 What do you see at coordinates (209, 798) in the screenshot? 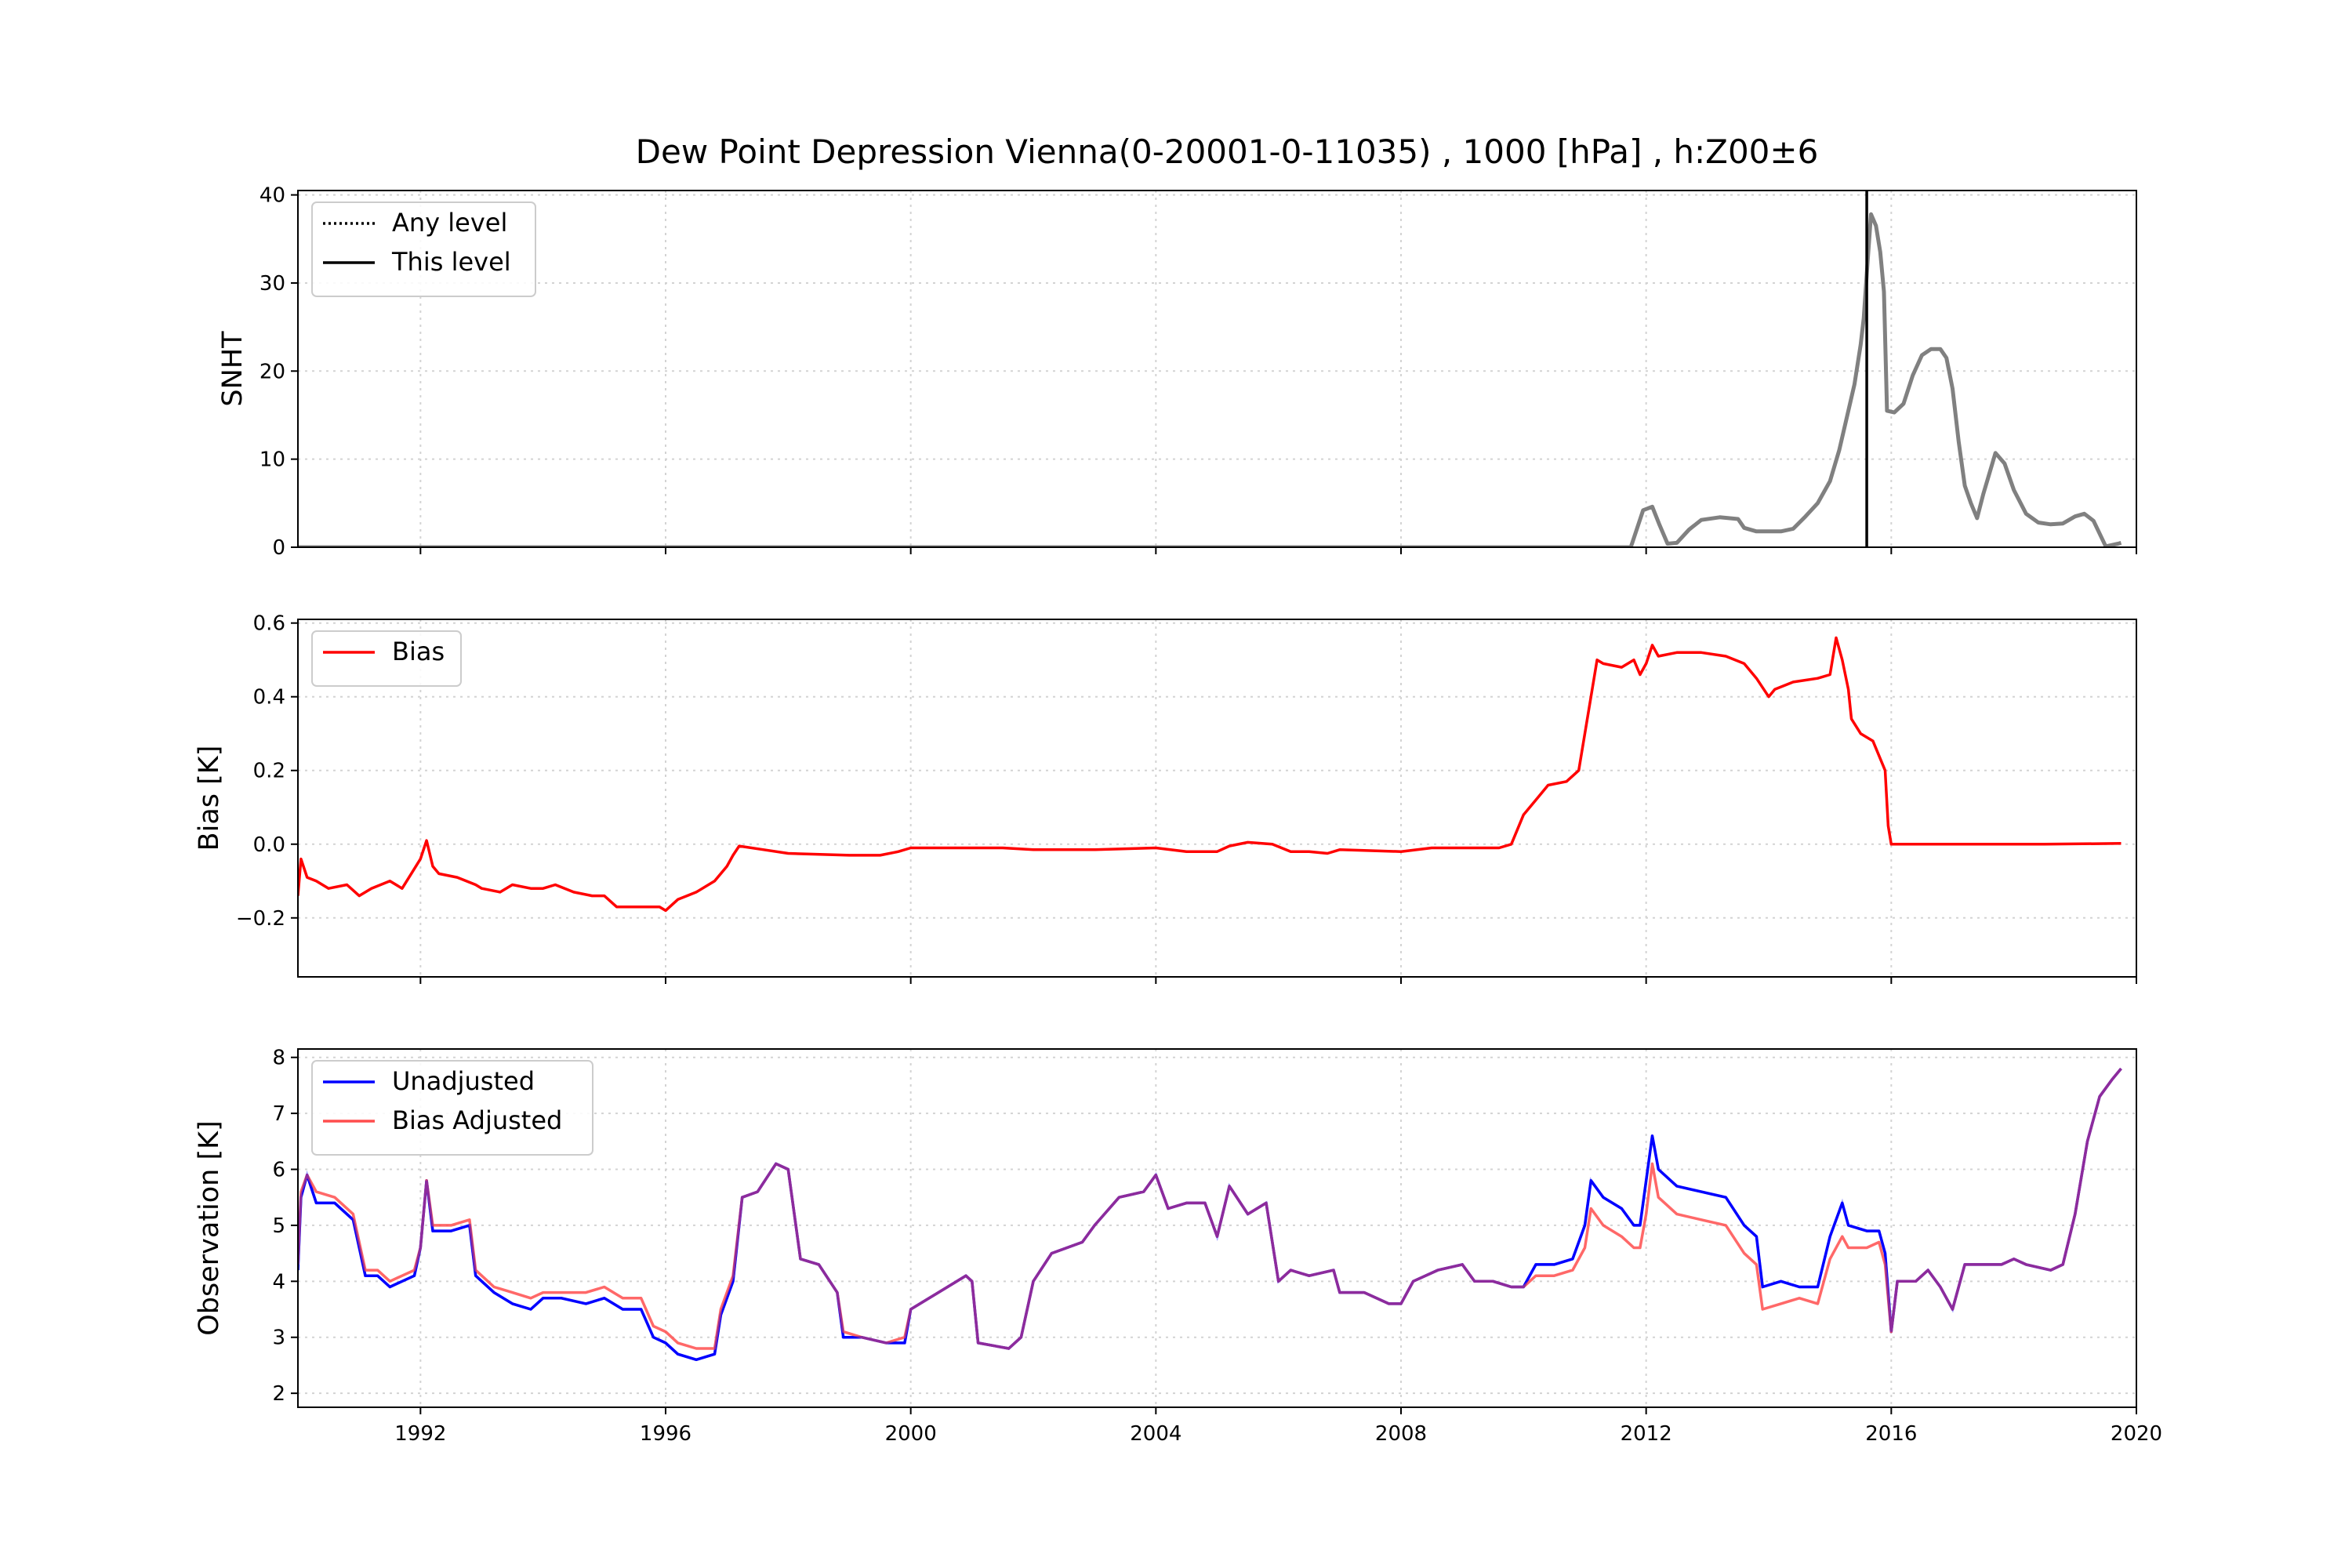
I see `bias-y-axis-label: Bias [K]` at bounding box center [209, 798].